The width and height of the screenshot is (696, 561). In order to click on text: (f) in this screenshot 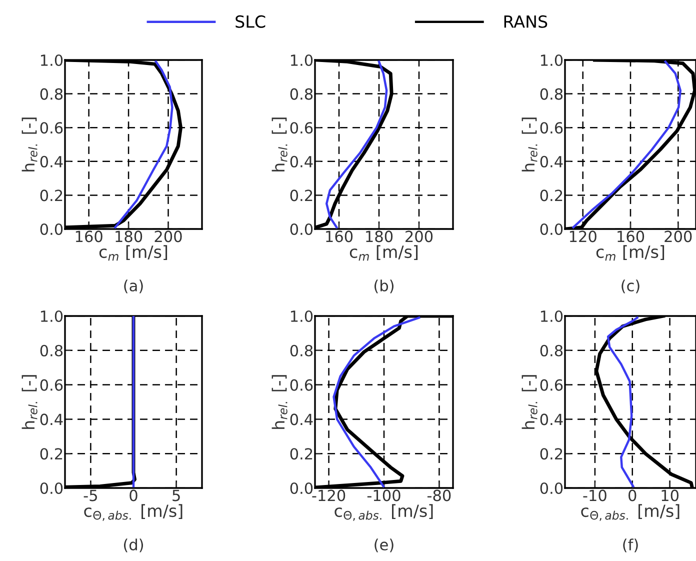, I will do `click(630, 545)`.